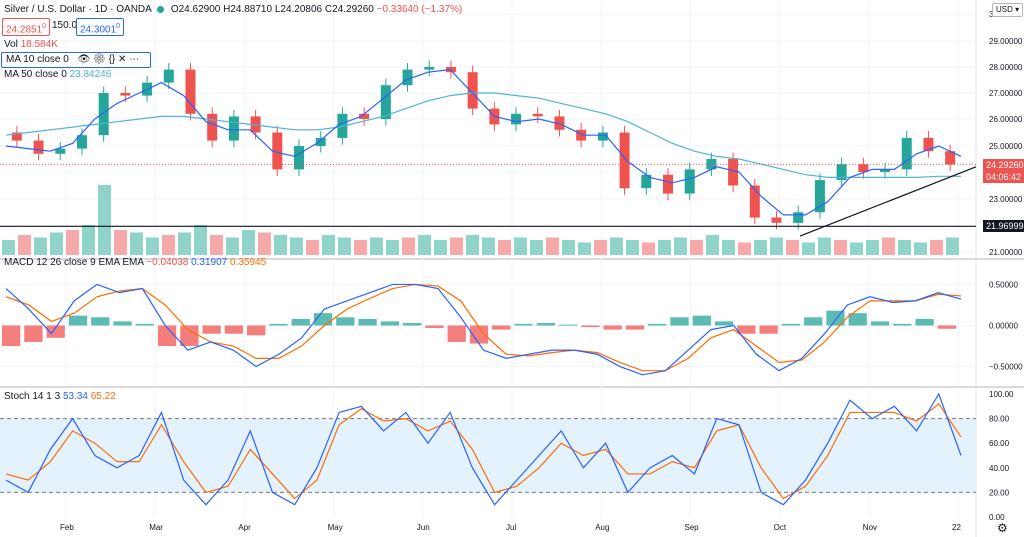 This screenshot has width=1024, height=537. What do you see at coordinates (37, 59) in the screenshot?
I see `ma10-label: MA 10 close 0` at bounding box center [37, 59].